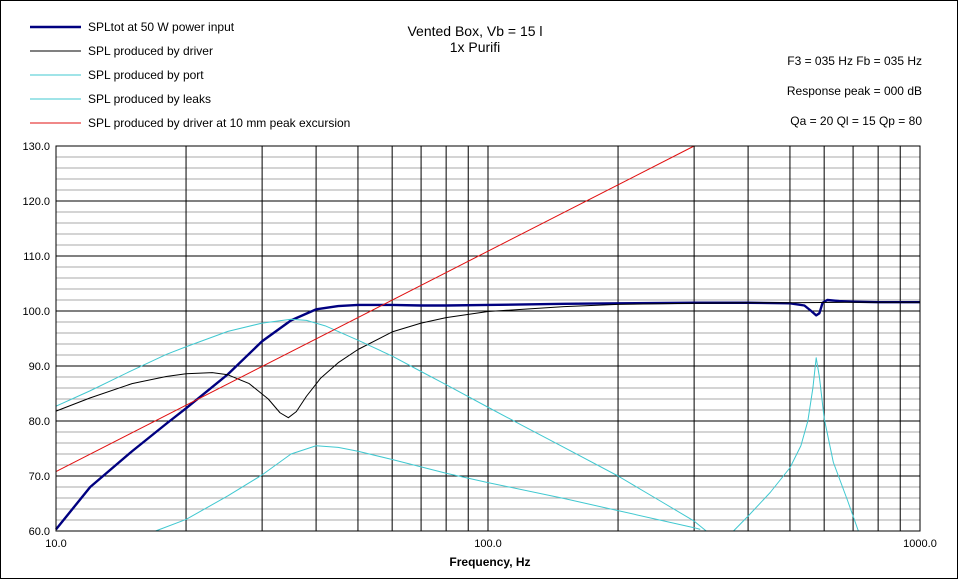  I want to click on y-tick-label: 130.0, so click(36, 147).